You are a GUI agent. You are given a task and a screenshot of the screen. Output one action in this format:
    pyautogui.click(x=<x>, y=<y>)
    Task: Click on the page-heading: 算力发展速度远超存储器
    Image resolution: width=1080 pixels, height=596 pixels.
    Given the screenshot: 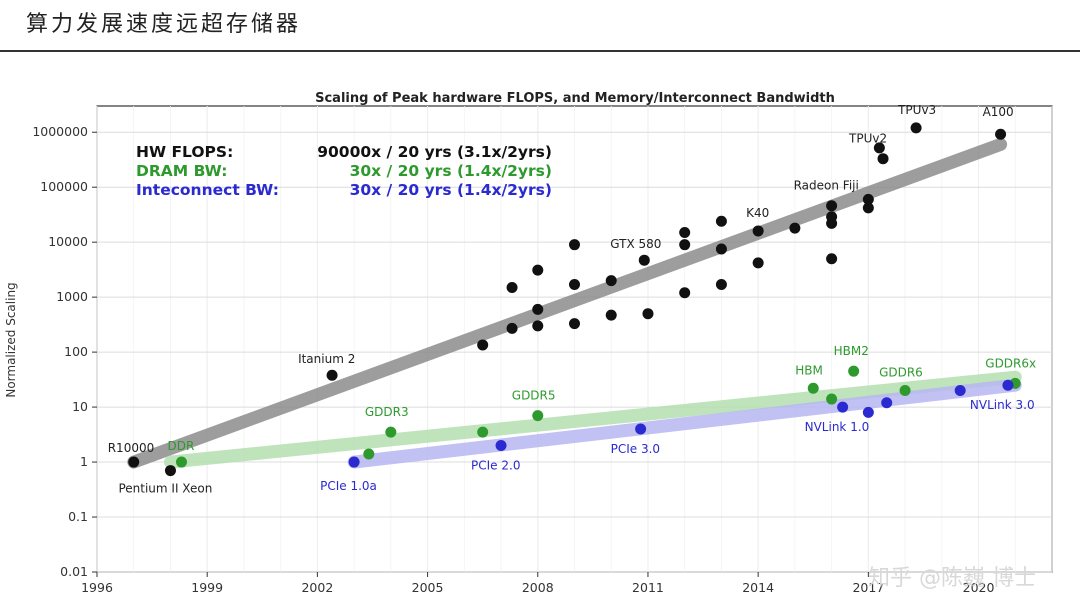 What is the action you would take?
    pyautogui.click(x=164, y=24)
    